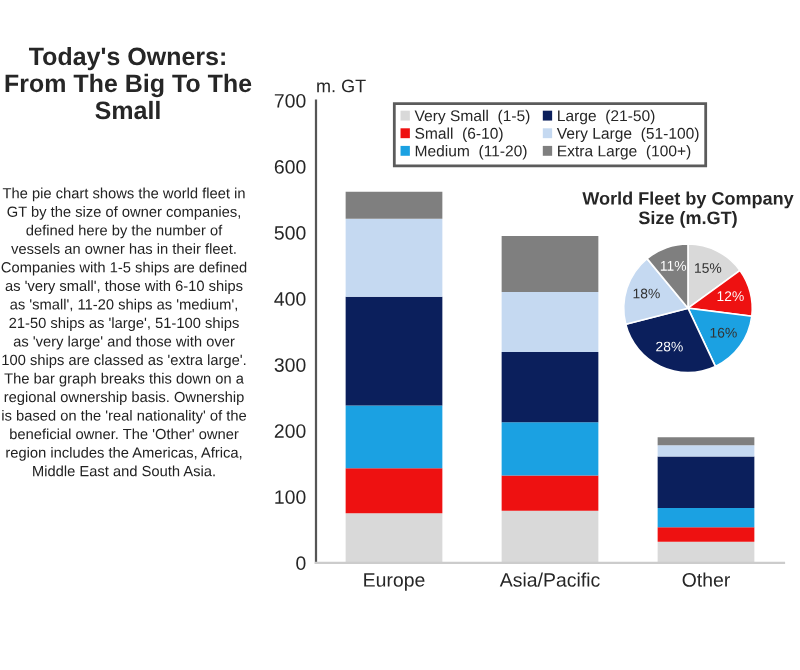 The image size is (800, 670). What do you see at coordinates (549, 579) in the screenshot?
I see `x-tick-label: Asia/Pacific` at bounding box center [549, 579].